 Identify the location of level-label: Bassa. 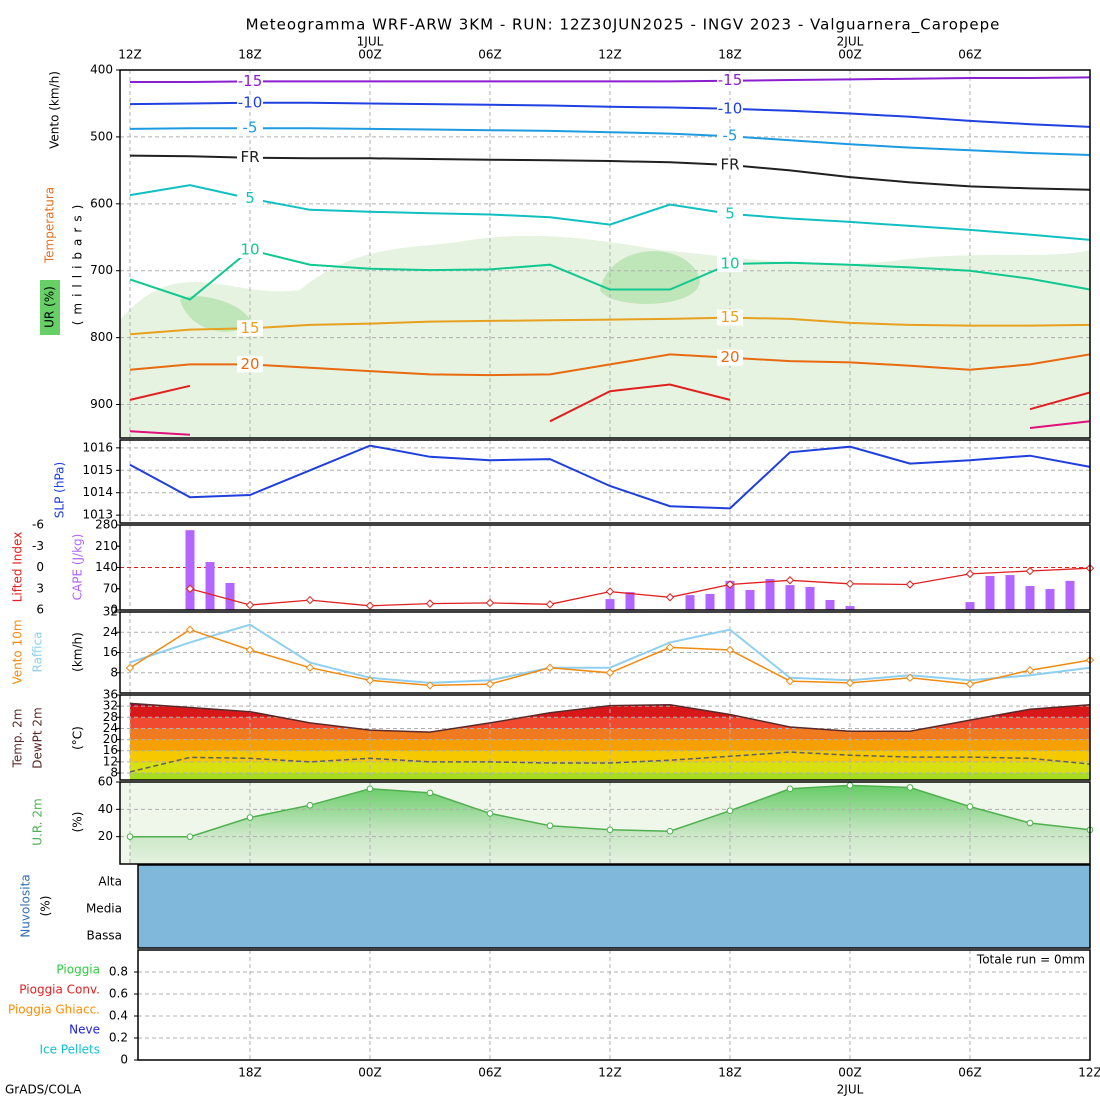
(104, 936).